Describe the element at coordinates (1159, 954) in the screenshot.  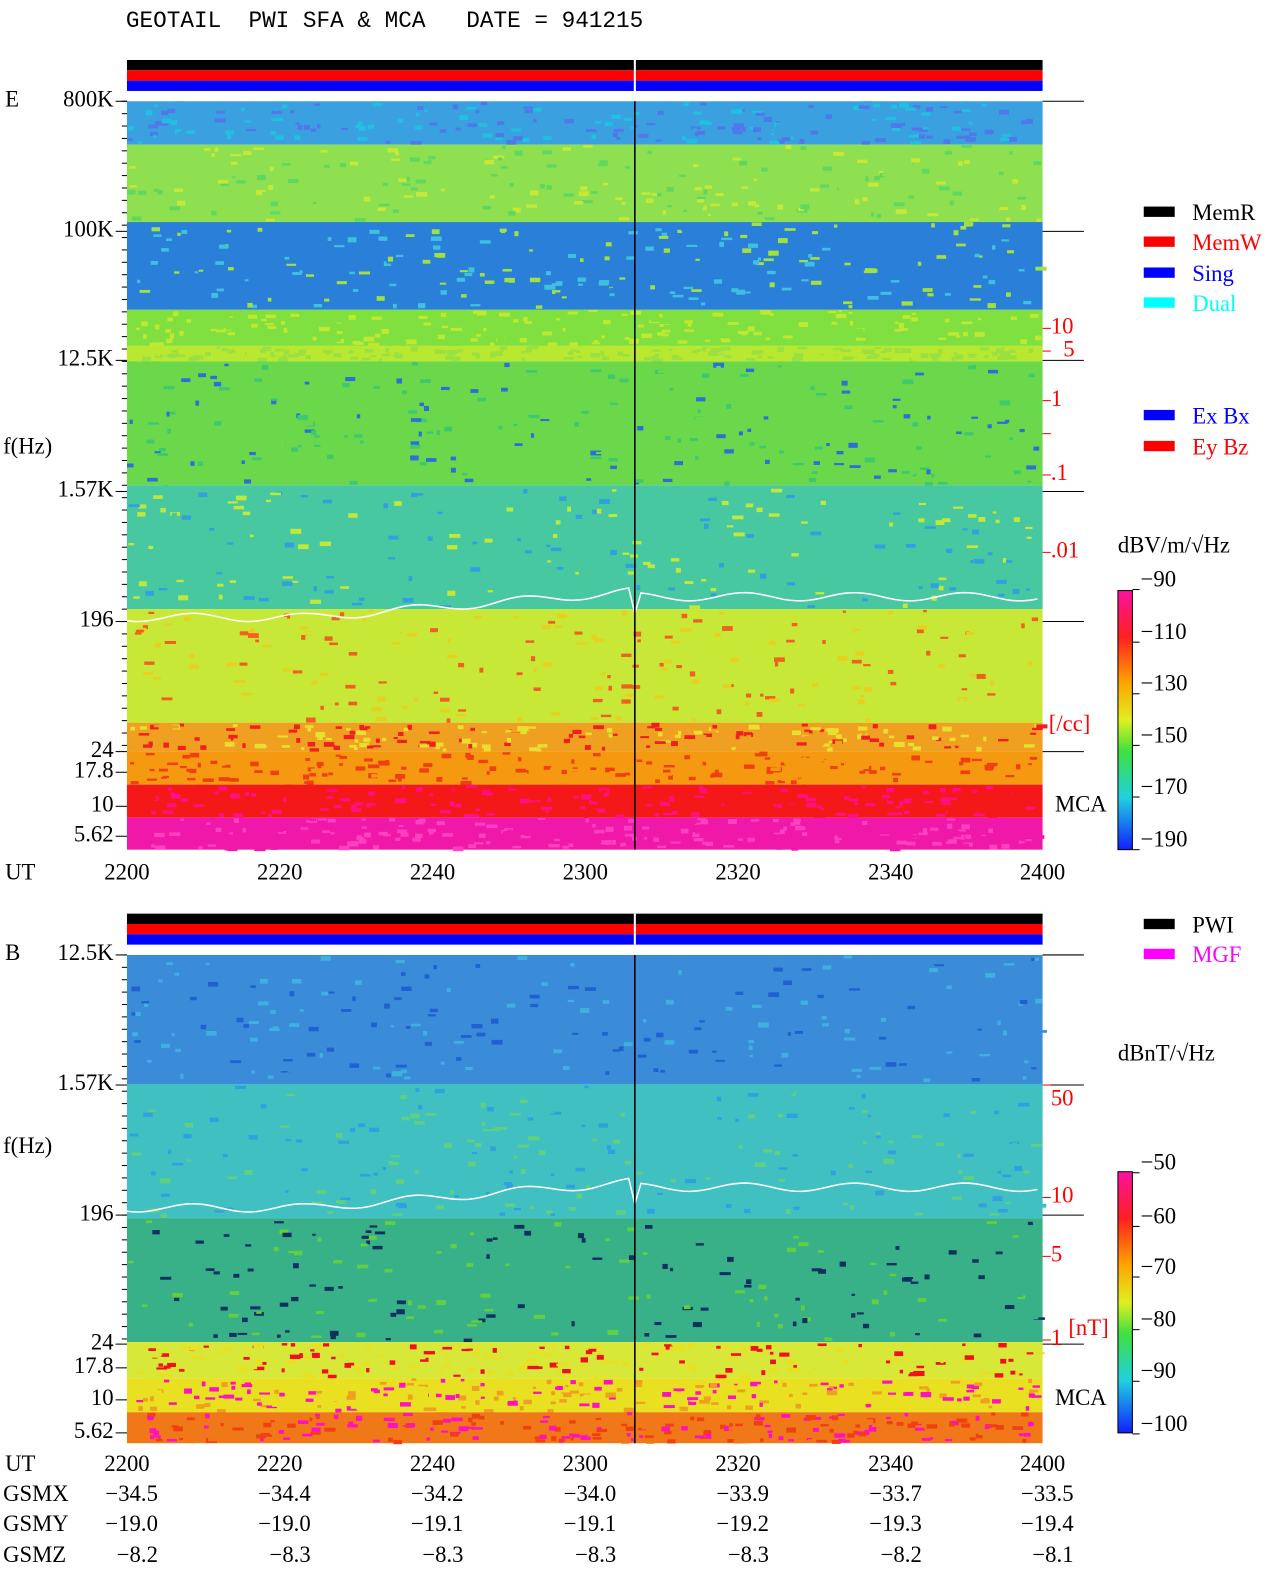
I see `legend-swatch` at that location.